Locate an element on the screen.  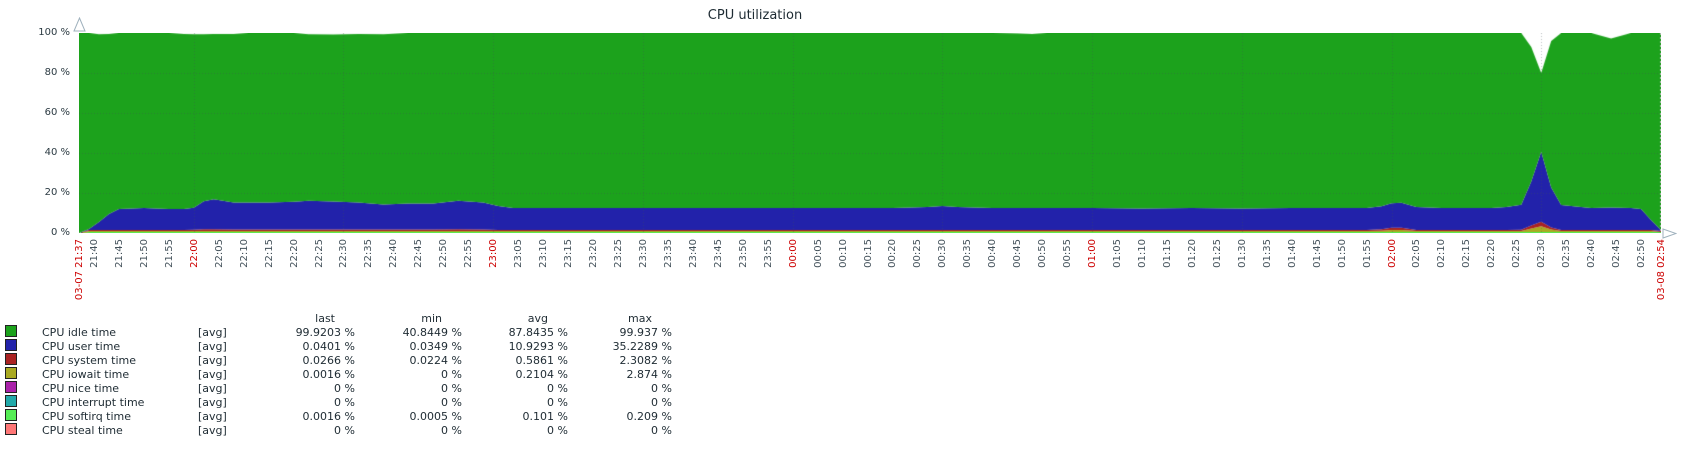
series-last-value: 0.0266 % is located at coordinates (328, 360).